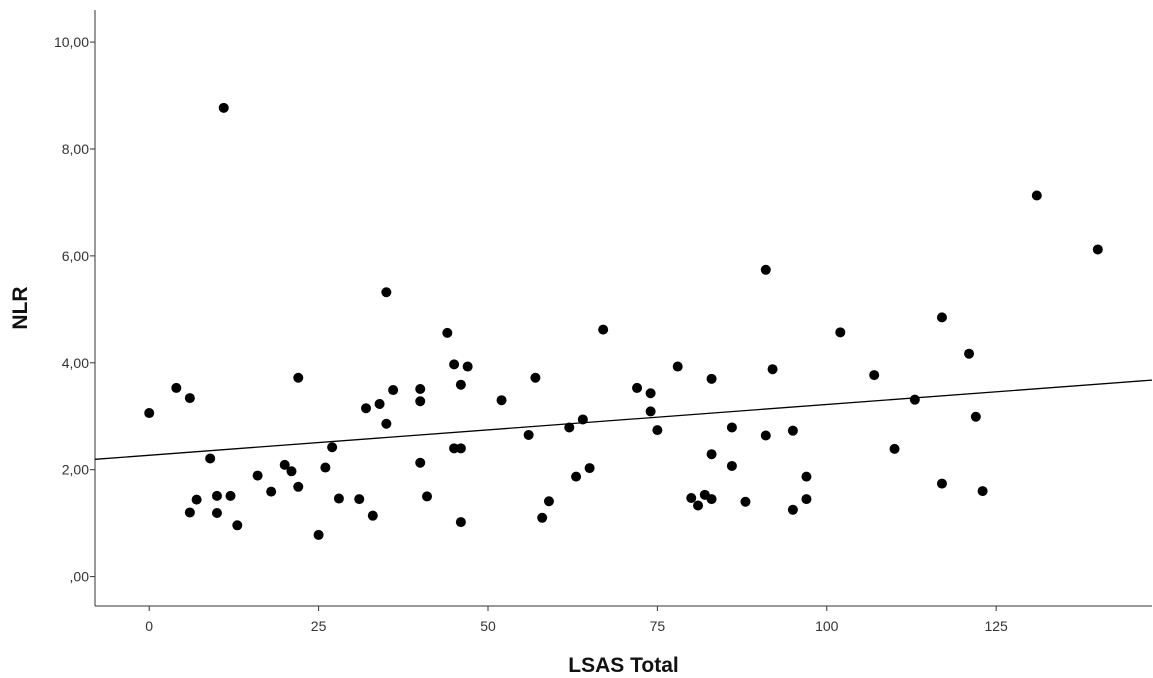 This screenshot has width=1153, height=678. I want to click on x-tick-label: 50, so click(488, 626).